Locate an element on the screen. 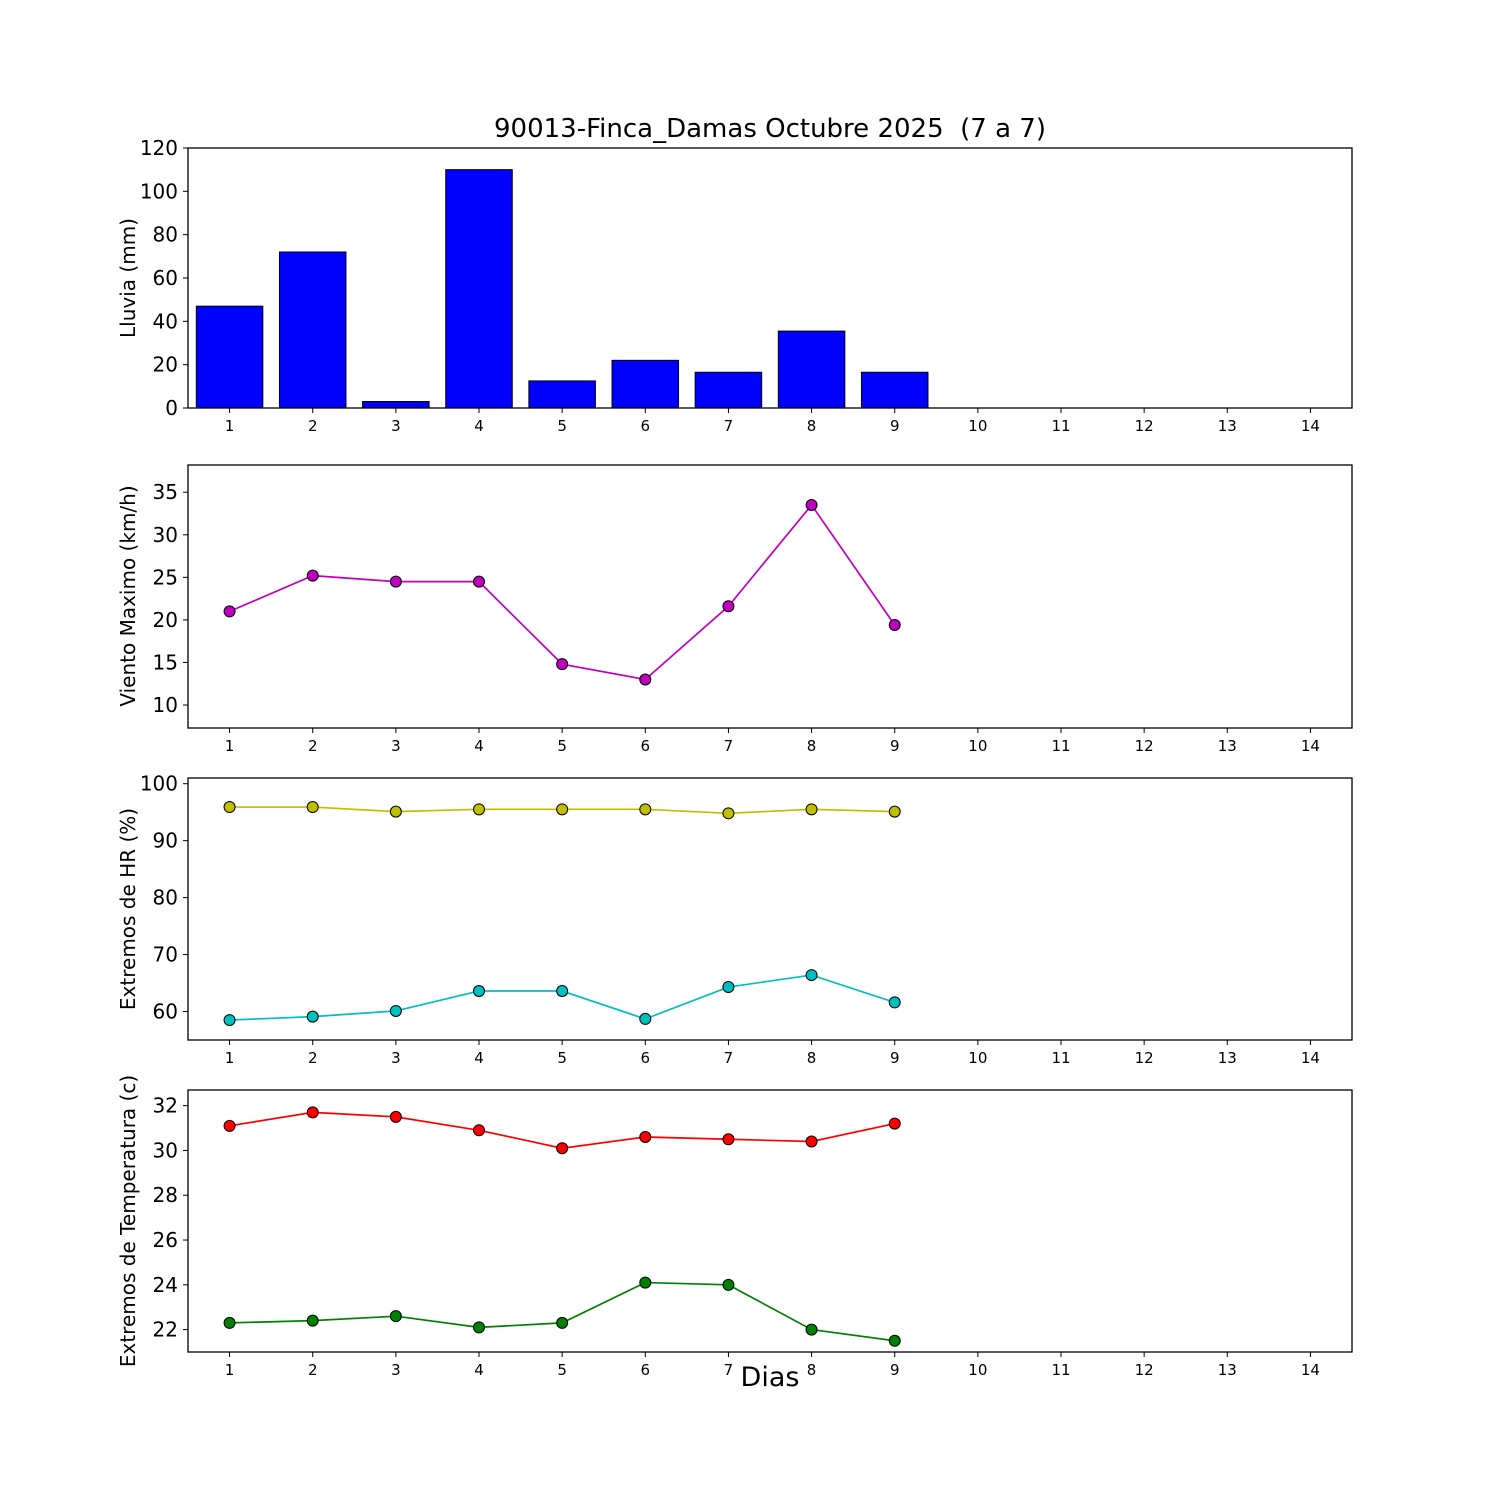 The image size is (1500, 1500). y-tick-label: 60 is located at coordinates (165, 278).